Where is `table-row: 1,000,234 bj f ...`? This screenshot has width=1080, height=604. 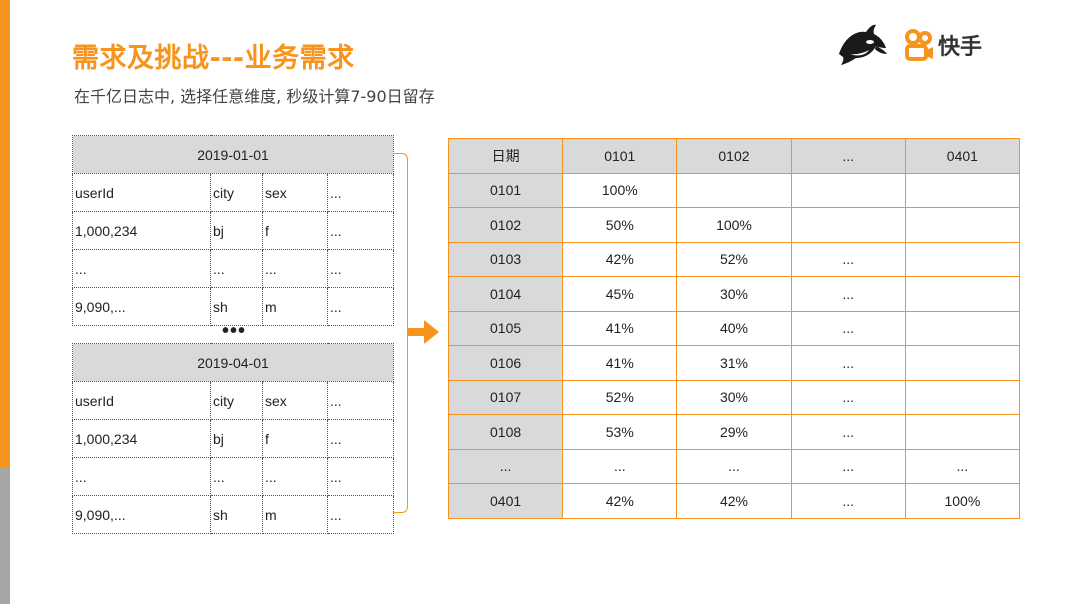 table-row: 1,000,234 bj f ... is located at coordinates (233, 230).